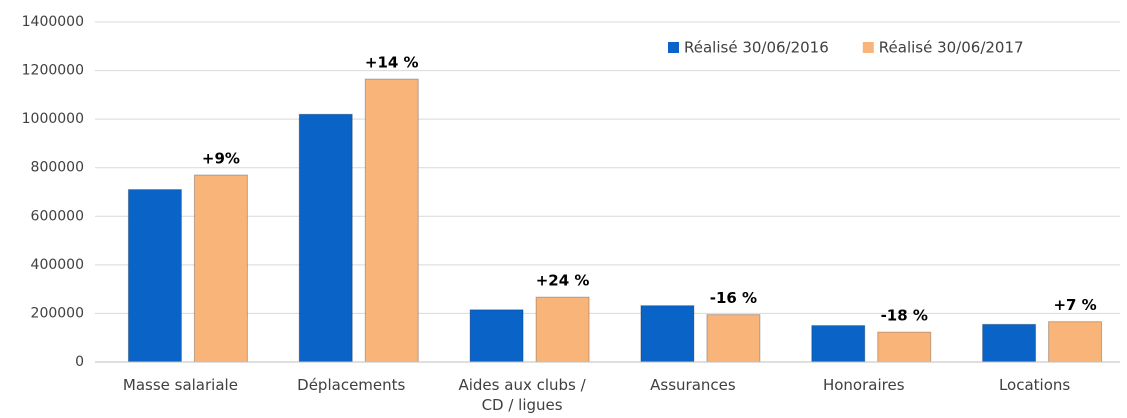 This screenshot has height=418, width=1127. Describe the element at coordinates (57, 216) in the screenshot. I see `y-tick-label: 600000` at that location.